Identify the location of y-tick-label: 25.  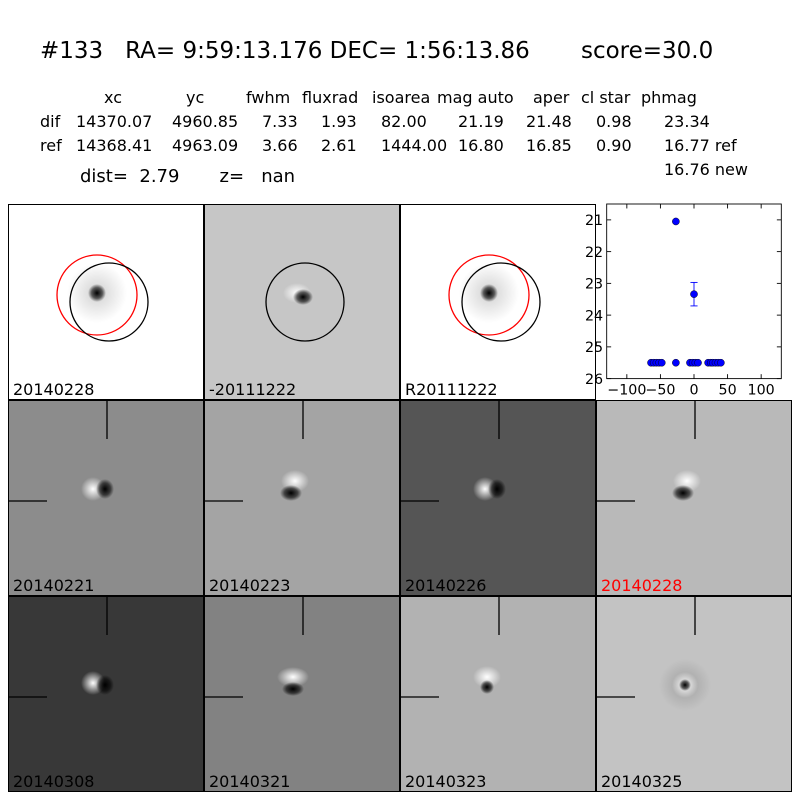
(594, 348).